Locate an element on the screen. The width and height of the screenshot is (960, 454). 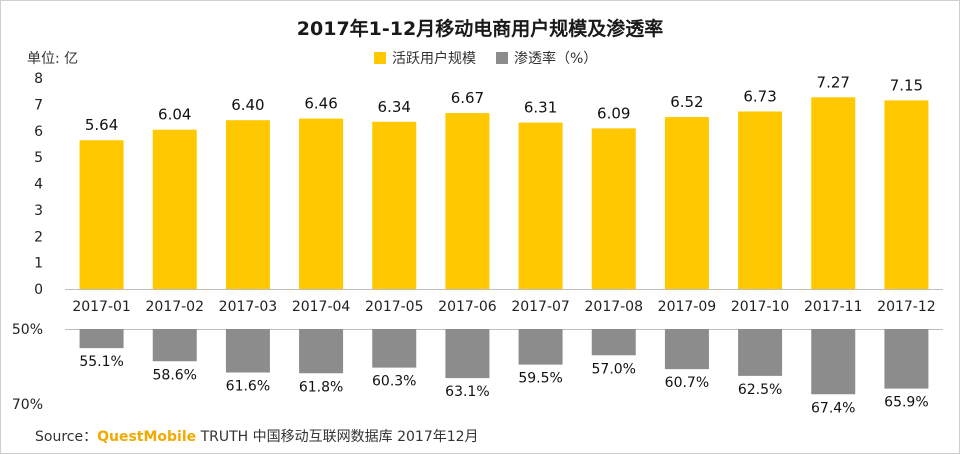
category-label: 2017-09 is located at coordinates (687, 307).